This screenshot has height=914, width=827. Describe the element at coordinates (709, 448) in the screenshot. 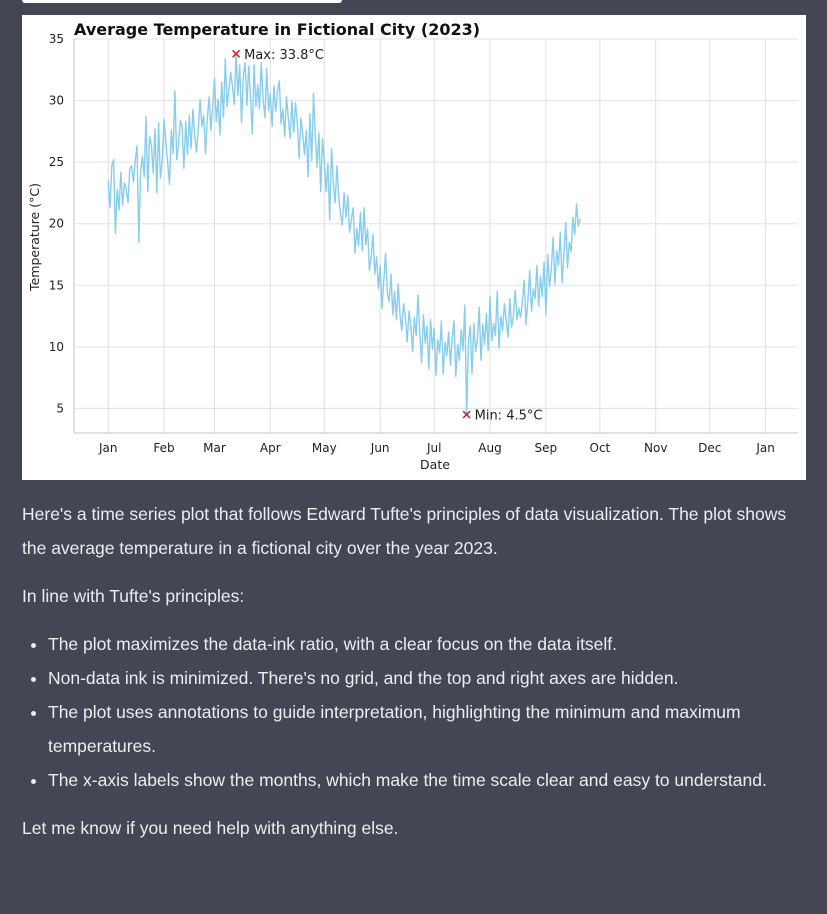

I see `x-tick-label: Dec` at that location.